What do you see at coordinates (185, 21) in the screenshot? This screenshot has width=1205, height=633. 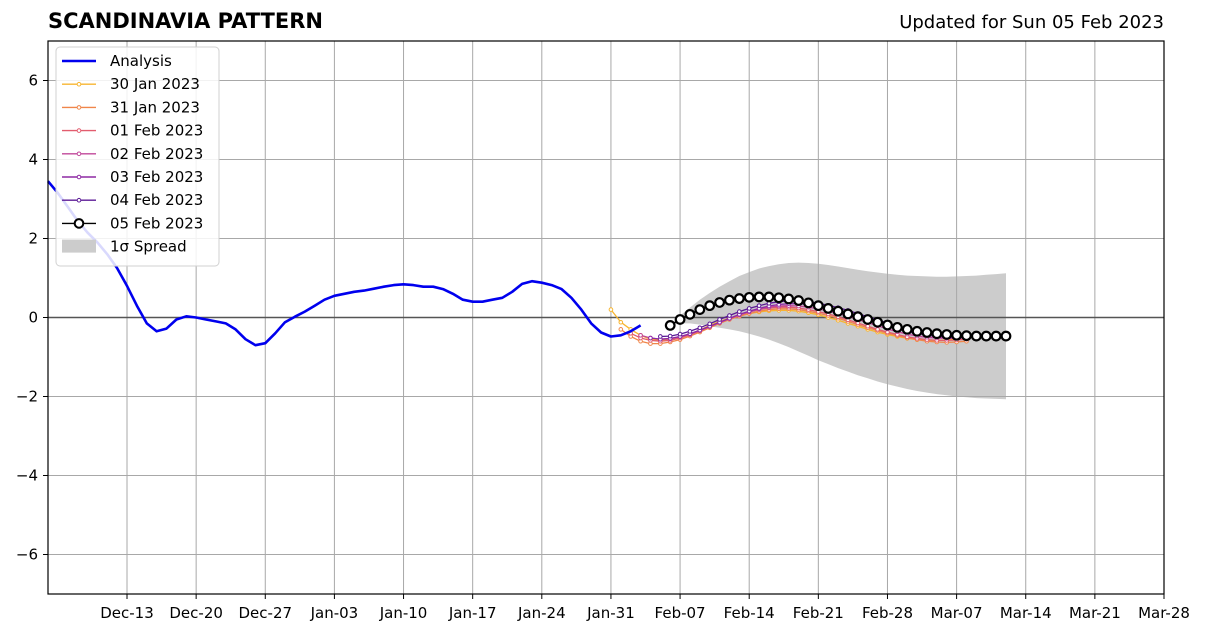 I see `chart-title: SCANDINAVIA PATTERN` at bounding box center [185, 21].